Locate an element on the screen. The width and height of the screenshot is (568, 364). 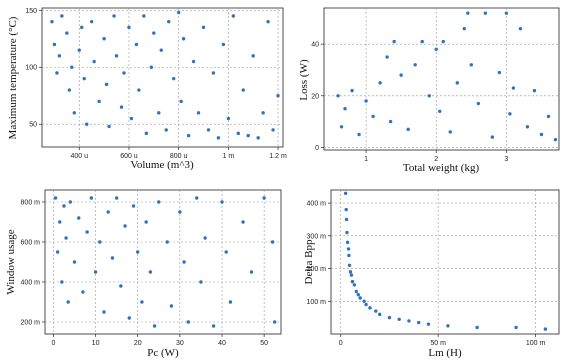
x-tick-label: 3 is located at coordinates (506, 159).